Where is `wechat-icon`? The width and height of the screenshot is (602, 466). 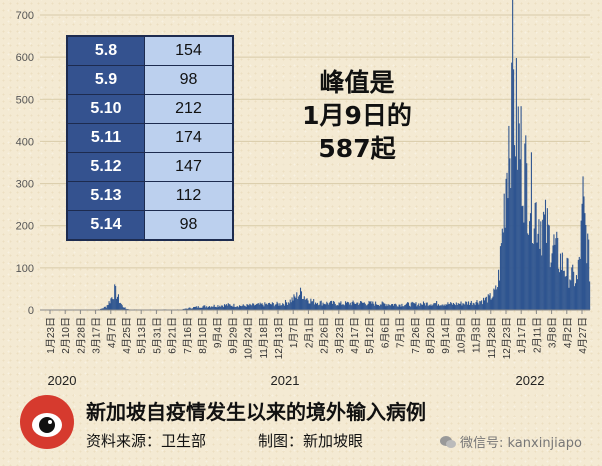 wechat-icon is located at coordinates (448, 441).